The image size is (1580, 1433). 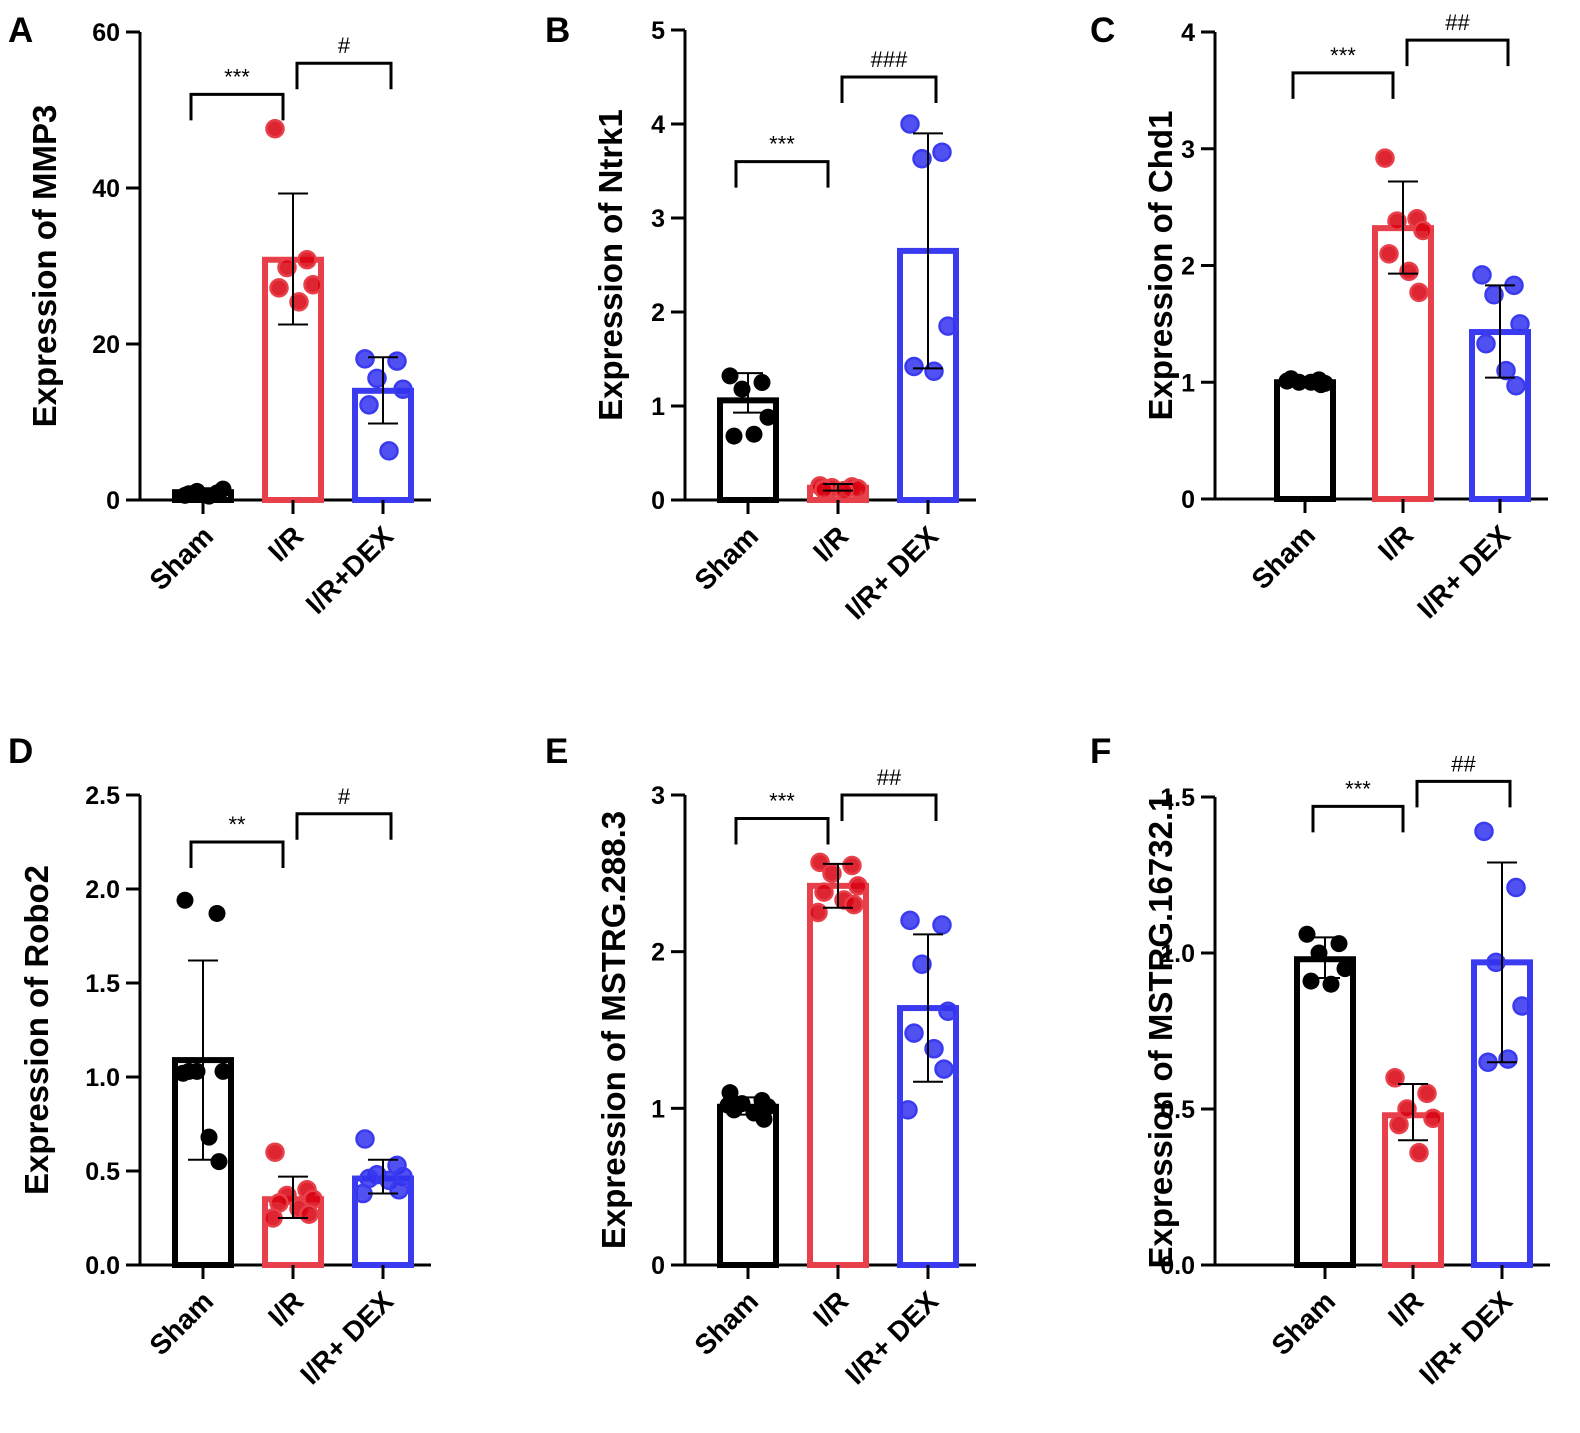 I want to click on y-axis-label: Expression of MMP3, so click(x=44, y=266).